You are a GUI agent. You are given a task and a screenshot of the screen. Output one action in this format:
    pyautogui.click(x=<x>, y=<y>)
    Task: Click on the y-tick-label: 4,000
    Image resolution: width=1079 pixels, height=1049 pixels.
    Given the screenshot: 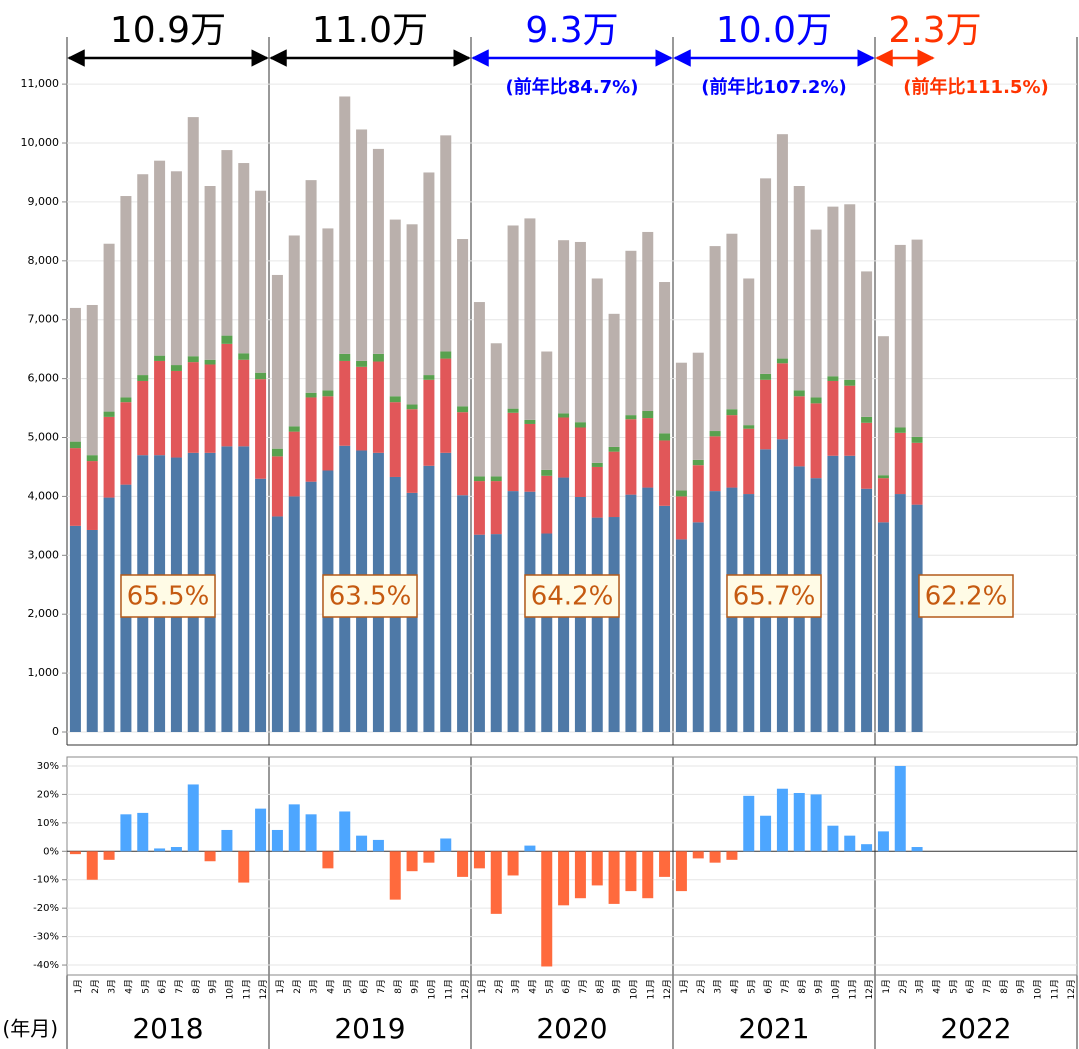 What is the action you would take?
    pyautogui.click(x=44, y=495)
    